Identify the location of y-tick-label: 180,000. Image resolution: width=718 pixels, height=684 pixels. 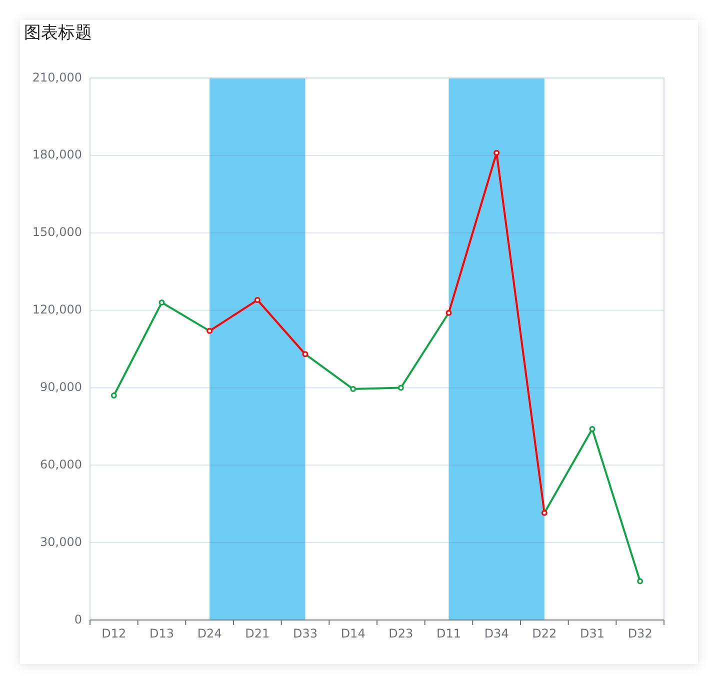
(57, 155).